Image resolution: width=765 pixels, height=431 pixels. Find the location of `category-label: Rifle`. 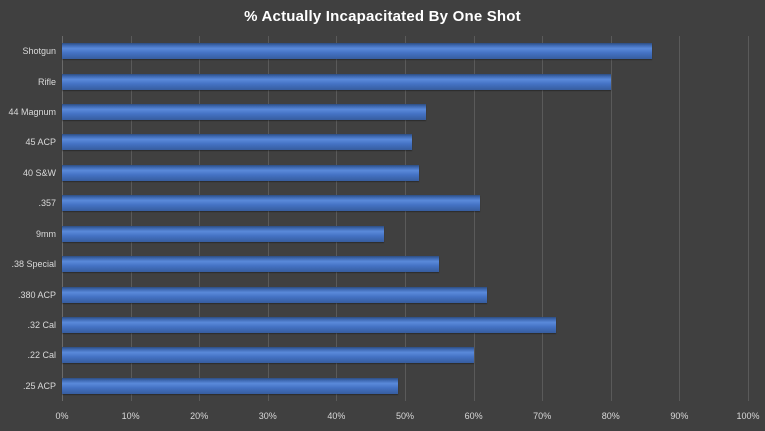

category-label: Rifle is located at coordinates (46, 81).